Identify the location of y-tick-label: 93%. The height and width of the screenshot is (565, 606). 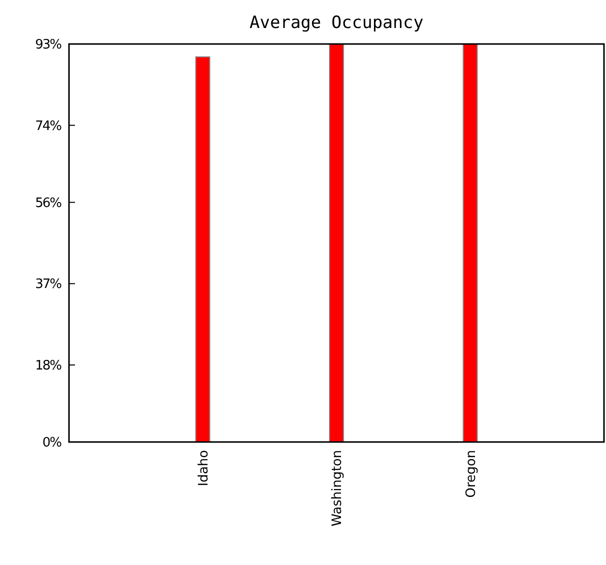
(48, 45).